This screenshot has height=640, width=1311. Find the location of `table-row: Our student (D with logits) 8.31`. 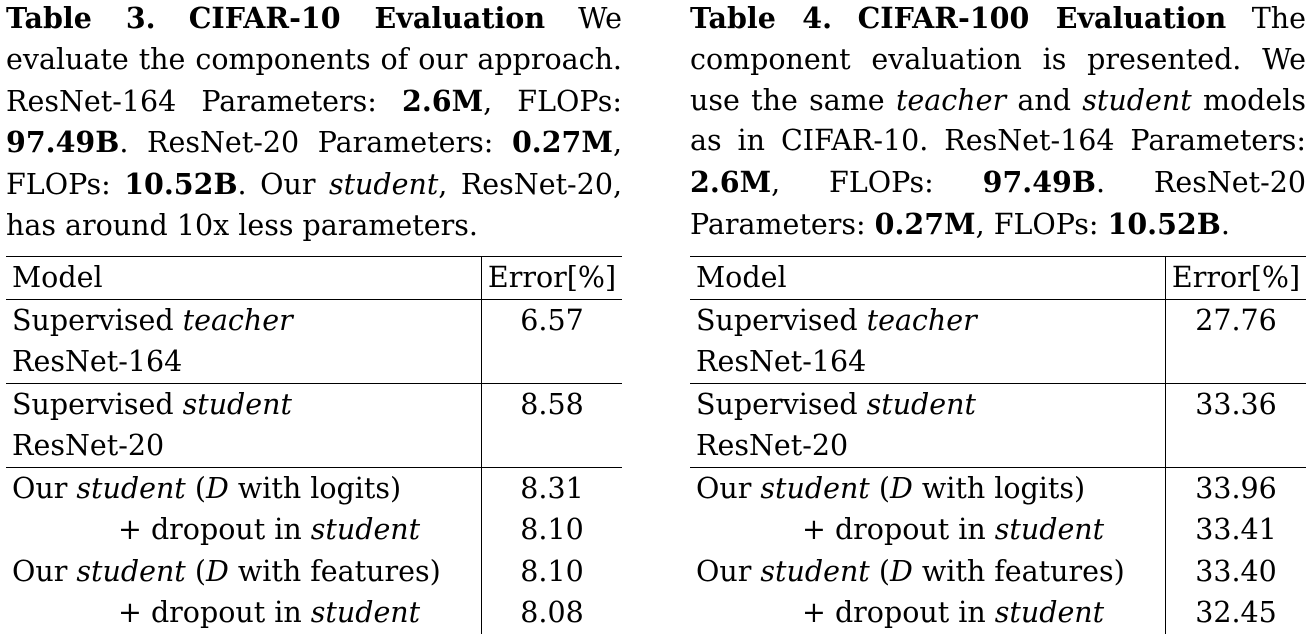

table-row: Our student (D with logits) 8.31 is located at coordinates (314, 488).